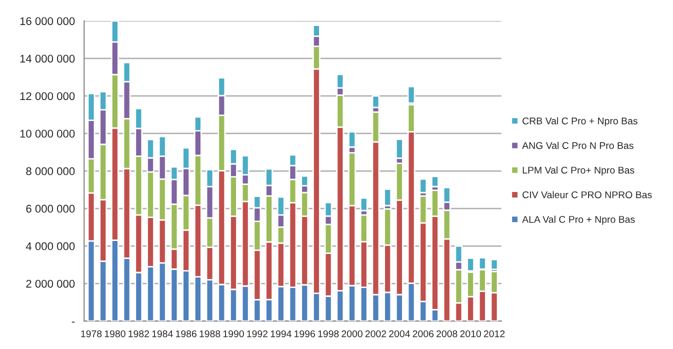 The image size is (673, 349). I want to click on legend-label: LPM Val C Pro+ Npro Bas, so click(578, 171).